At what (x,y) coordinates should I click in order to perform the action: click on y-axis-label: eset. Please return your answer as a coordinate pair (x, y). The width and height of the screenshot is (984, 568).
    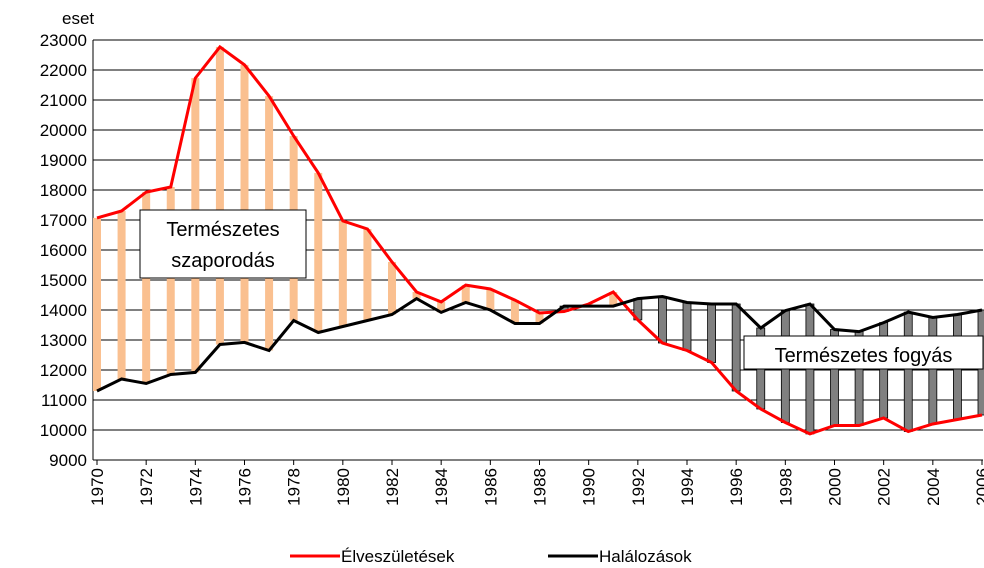
    Looking at the image, I should click on (78, 18).